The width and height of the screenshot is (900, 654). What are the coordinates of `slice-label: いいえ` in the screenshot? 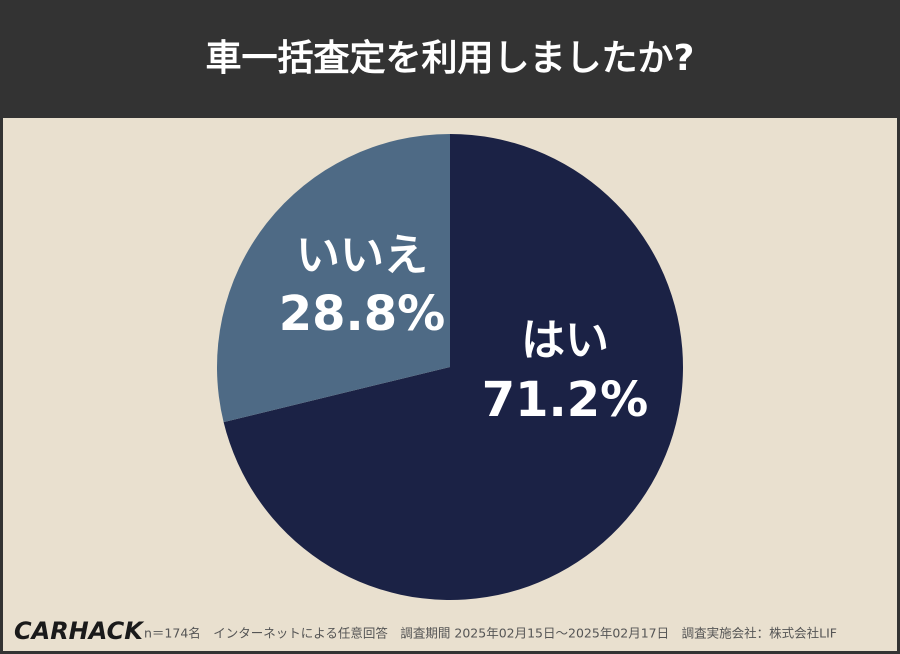 It's located at (362, 255).